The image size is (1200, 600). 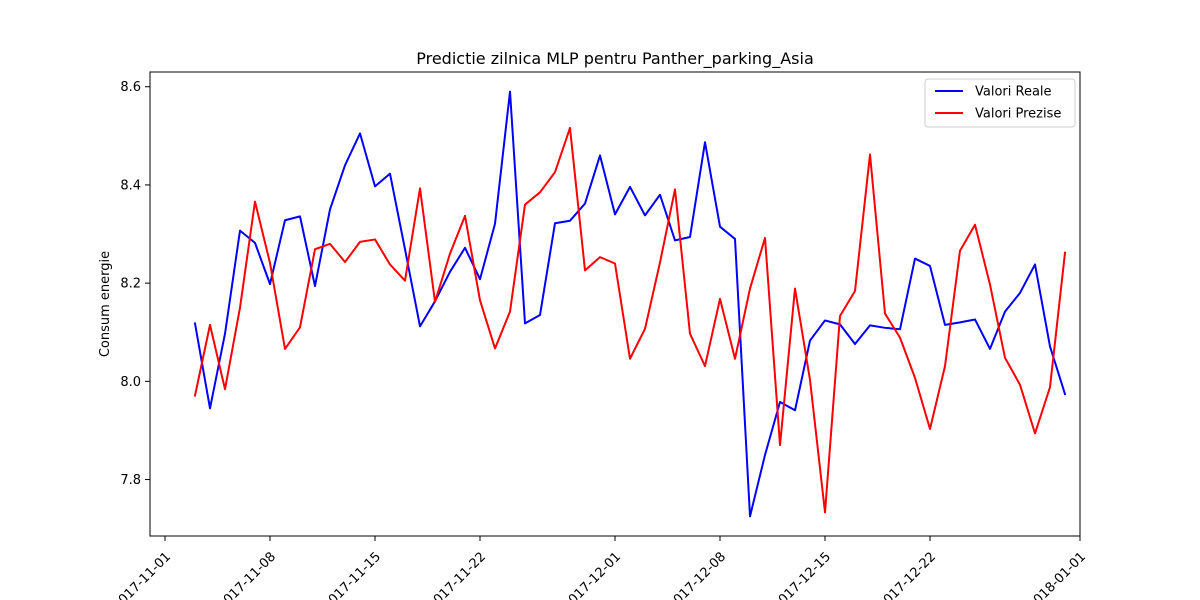 I want to click on y-axis: 7.8 8.0 8.2 8.4 8.6, so click(x=135, y=284).